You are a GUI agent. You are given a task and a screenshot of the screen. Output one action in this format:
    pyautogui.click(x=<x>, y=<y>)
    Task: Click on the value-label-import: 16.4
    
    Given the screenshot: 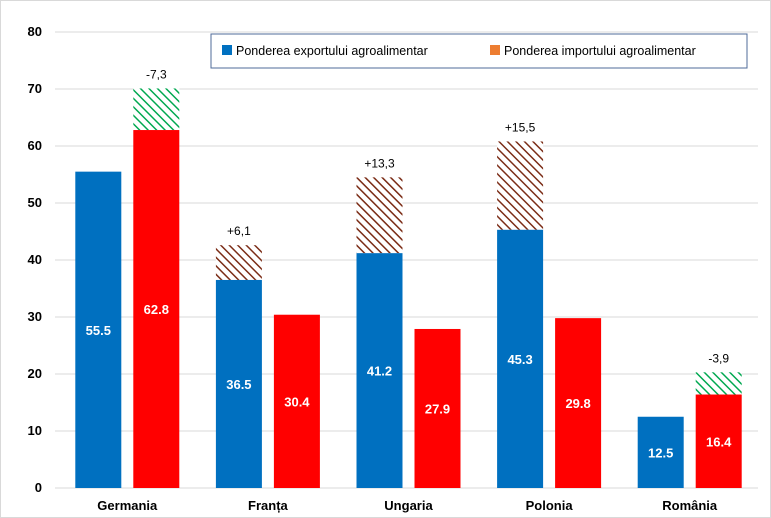 What is the action you would take?
    pyautogui.click(x=719, y=441)
    